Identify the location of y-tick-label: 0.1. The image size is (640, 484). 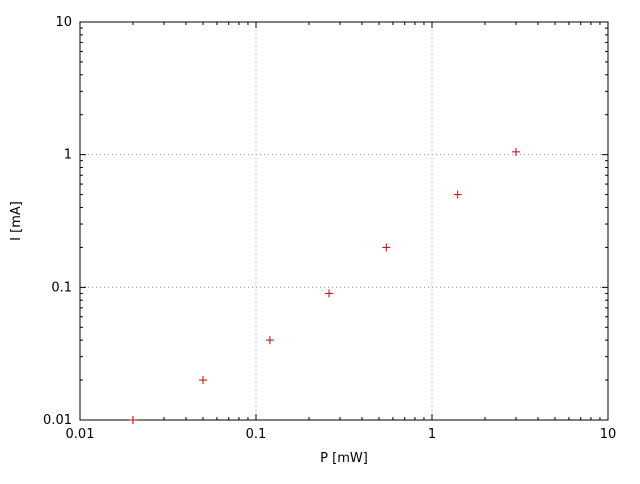
(61, 287).